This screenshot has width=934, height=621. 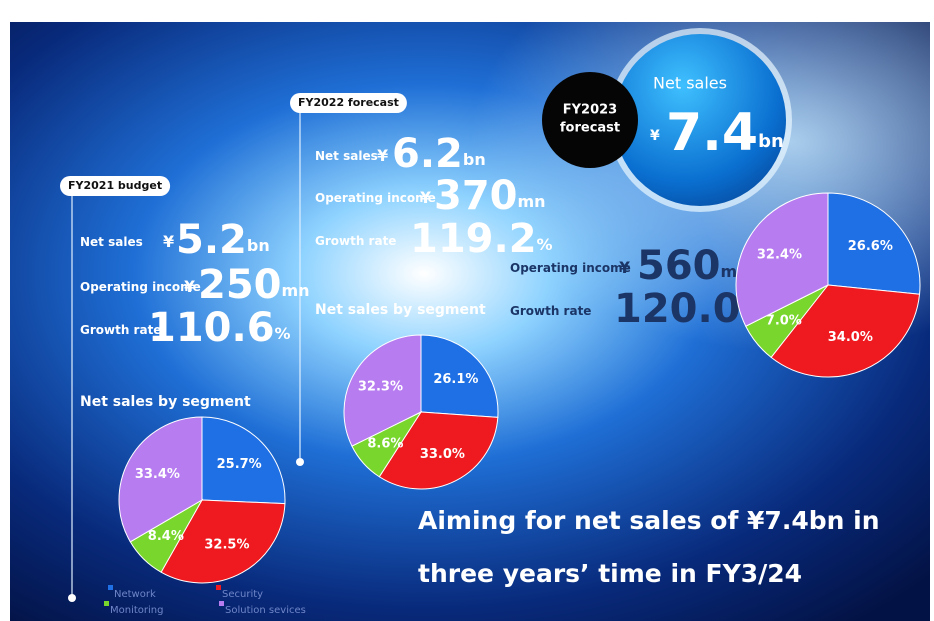 I want to click on headline: Aiming for net sales of ¥7.4bn in, so click(x=649, y=520).